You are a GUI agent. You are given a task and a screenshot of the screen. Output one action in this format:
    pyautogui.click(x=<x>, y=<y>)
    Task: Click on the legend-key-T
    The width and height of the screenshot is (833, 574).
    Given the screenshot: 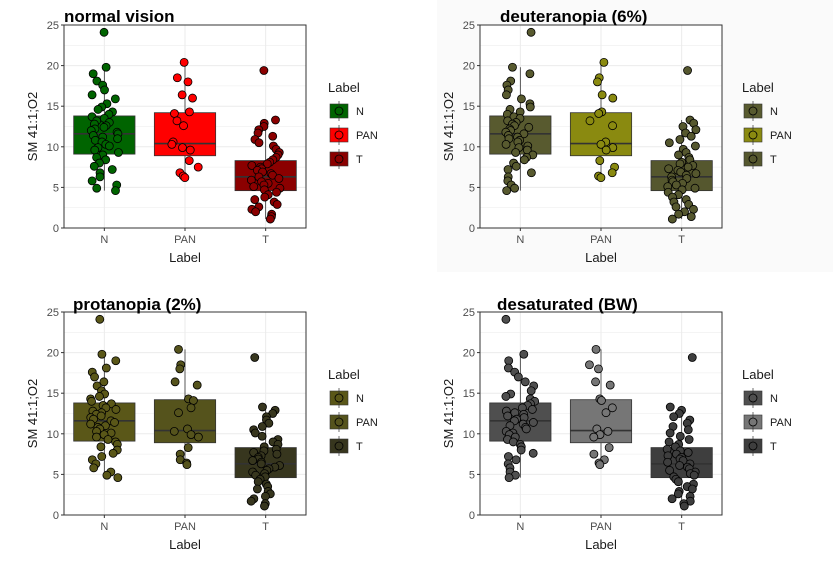 What is the action you would take?
    pyautogui.click(x=339, y=159)
    